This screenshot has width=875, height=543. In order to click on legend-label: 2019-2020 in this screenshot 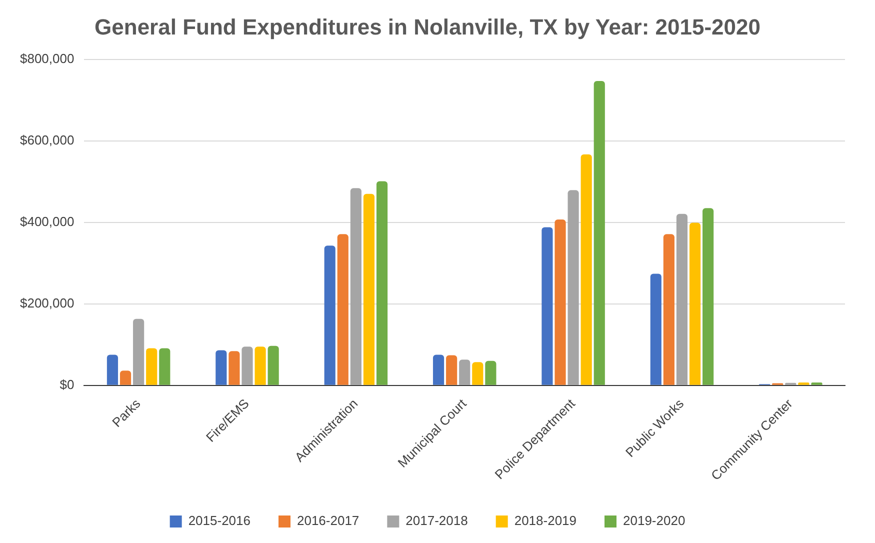, I will do `click(654, 520)`.